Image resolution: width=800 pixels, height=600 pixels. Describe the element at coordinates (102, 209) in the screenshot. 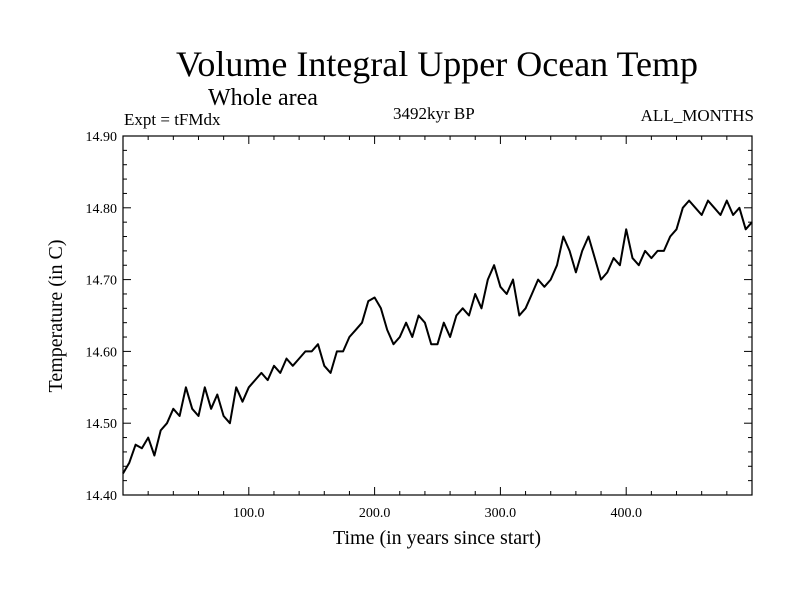

I see `y-tick-label: 14.80` at that location.